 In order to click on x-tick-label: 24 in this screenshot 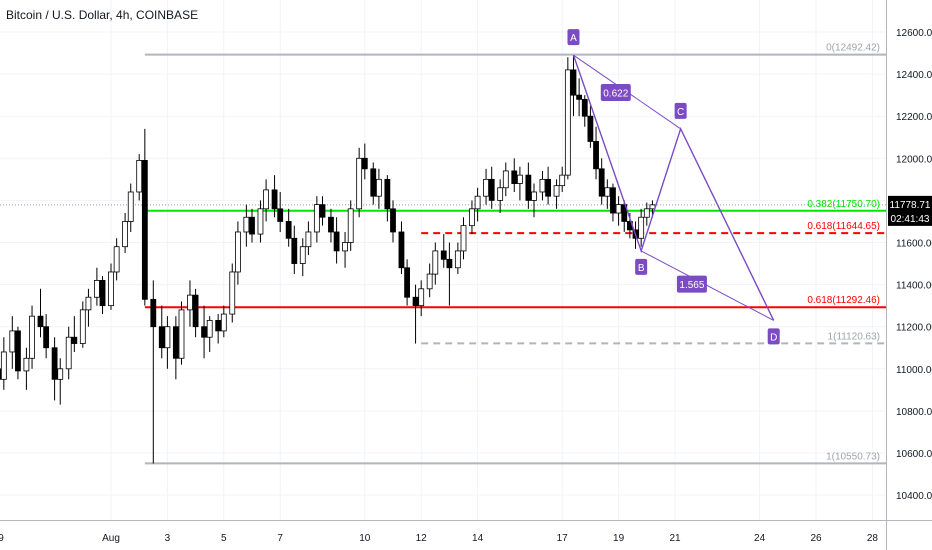, I will do `click(760, 538)`.